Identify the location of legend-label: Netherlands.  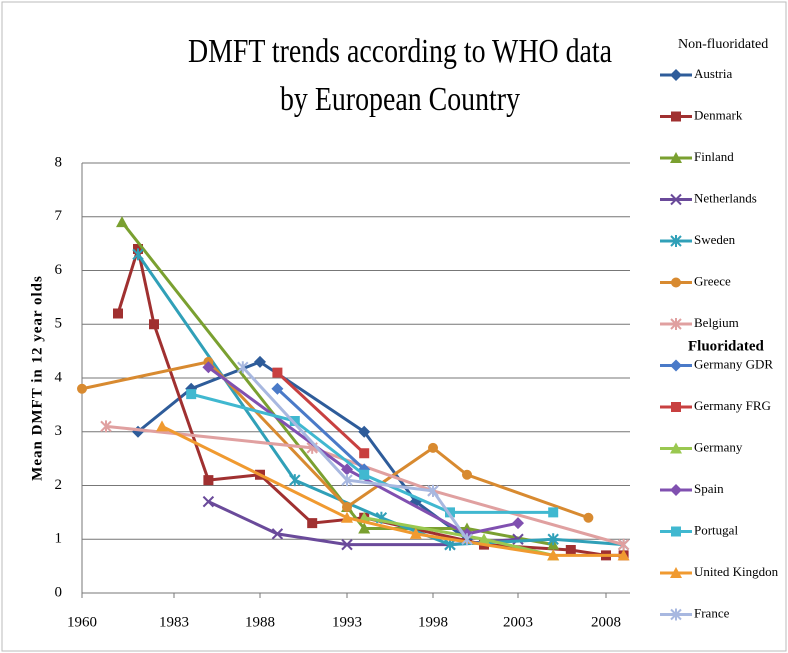
(725, 197).